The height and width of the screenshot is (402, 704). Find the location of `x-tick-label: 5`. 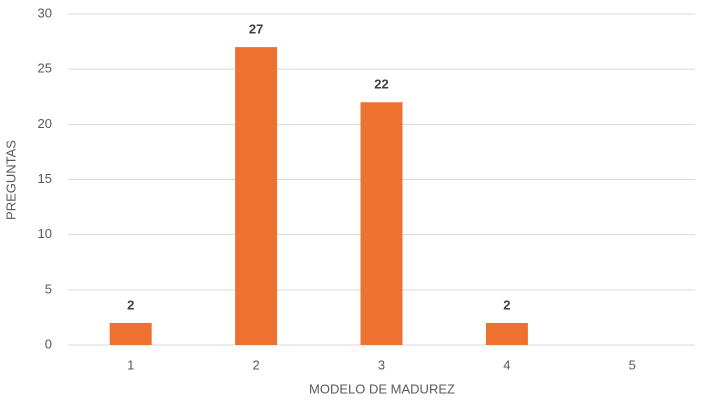

x-tick-label: 5 is located at coordinates (632, 364).